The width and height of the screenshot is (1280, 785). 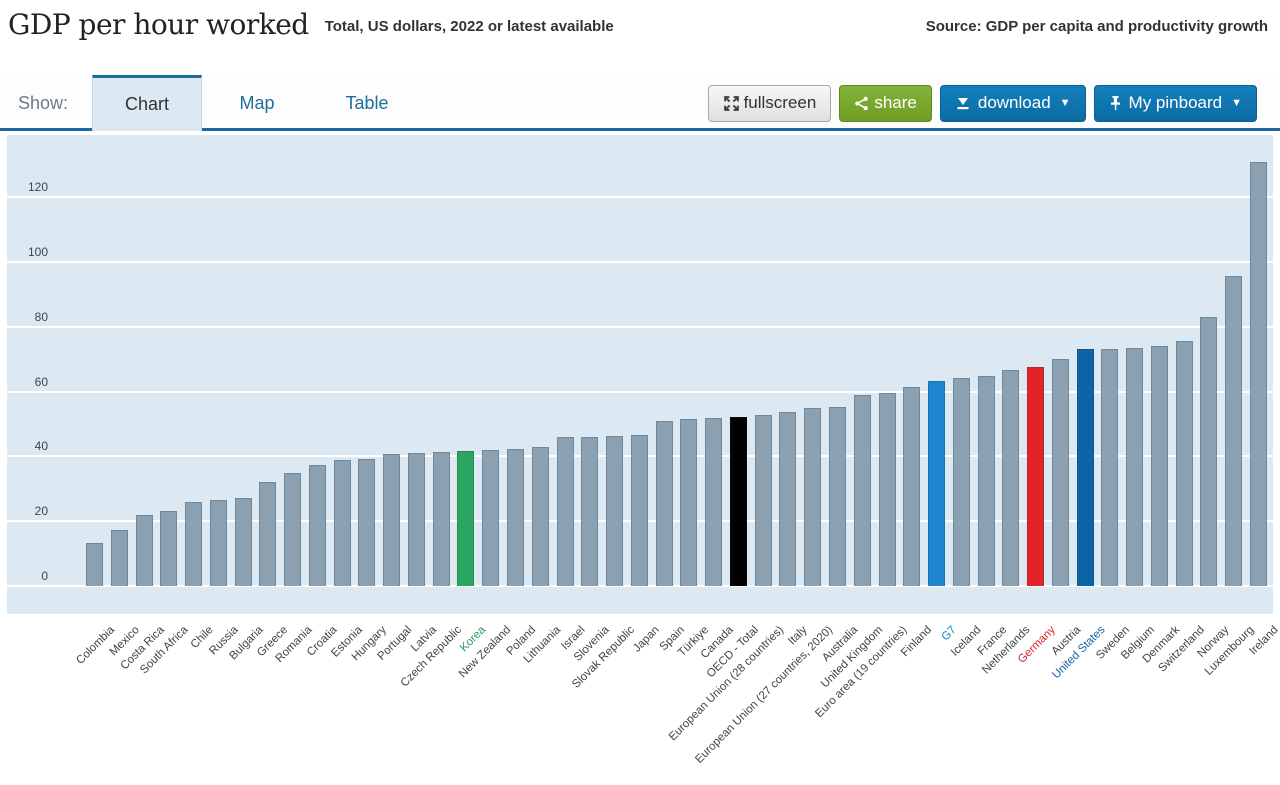 What do you see at coordinates (158, 24) in the screenshot?
I see `chart-title: GDP per hour worked` at bounding box center [158, 24].